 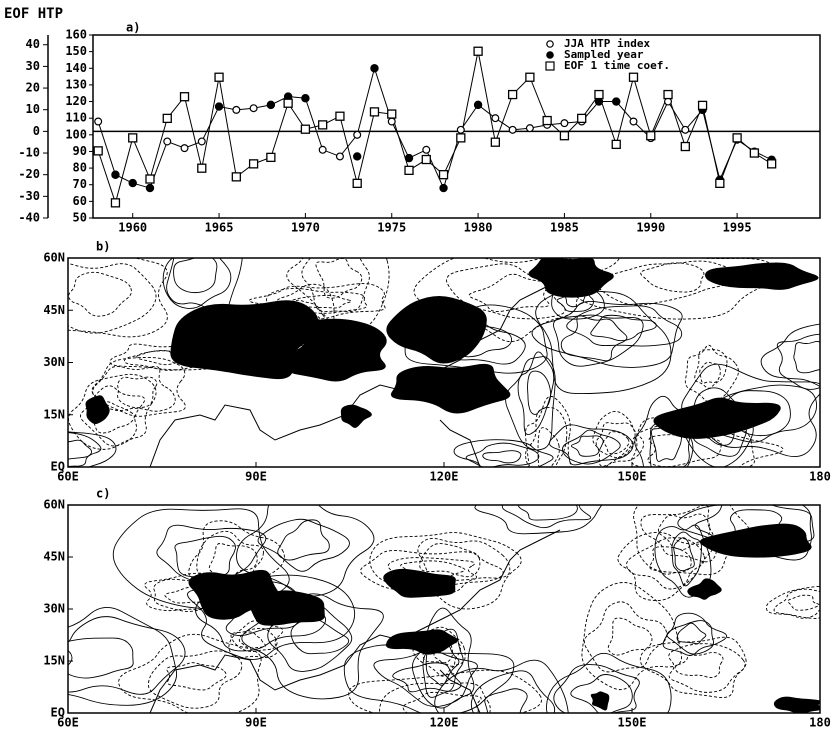 What do you see at coordinates (478, 228) in the screenshot?
I see `x-tick-label: 1980` at bounding box center [478, 228].